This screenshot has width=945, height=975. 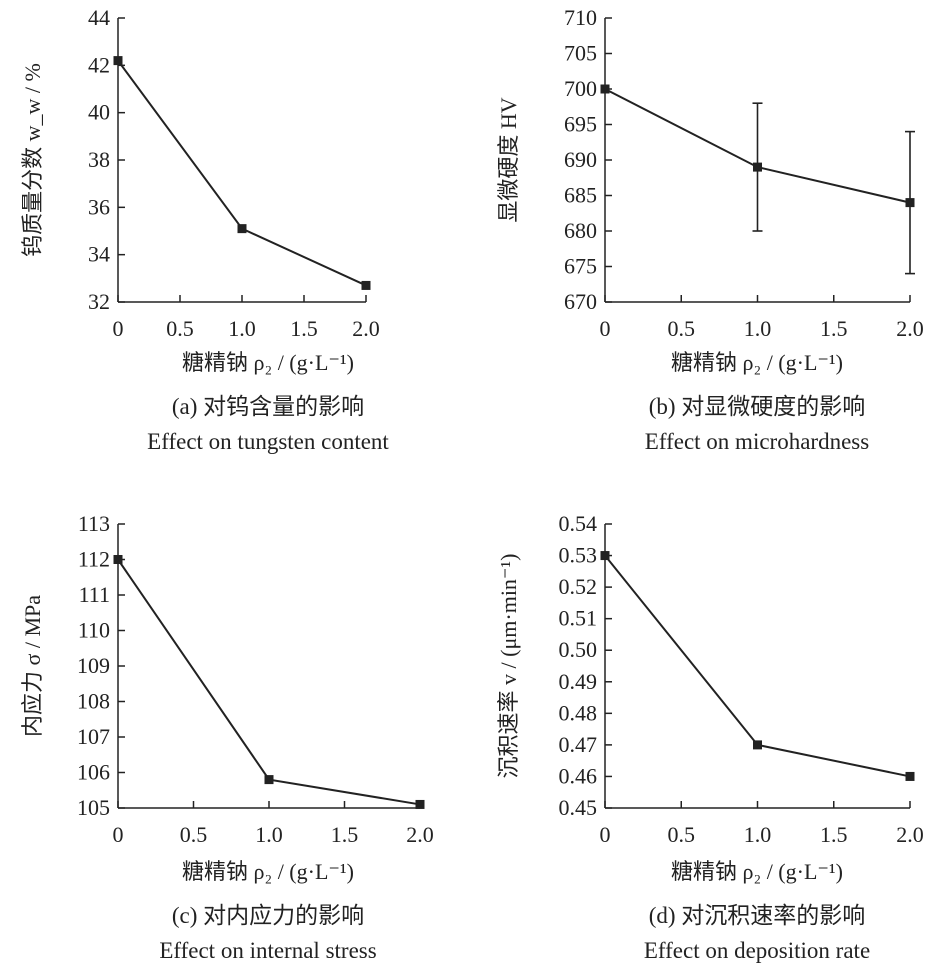 I want to click on y-tick-label: 112, so click(x=94, y=559).